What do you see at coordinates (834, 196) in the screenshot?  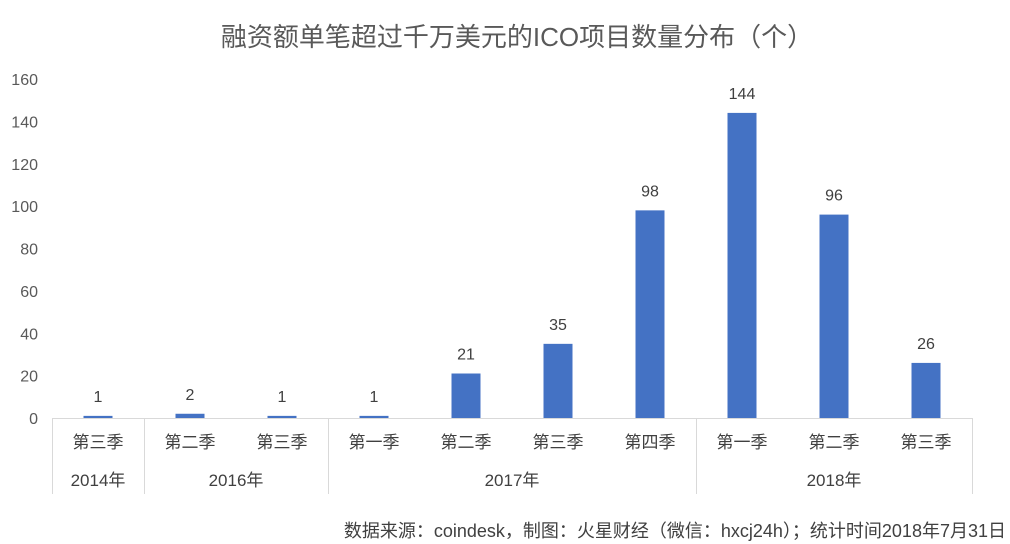 I see `data-label: 96` at bounding box center [834, 196].